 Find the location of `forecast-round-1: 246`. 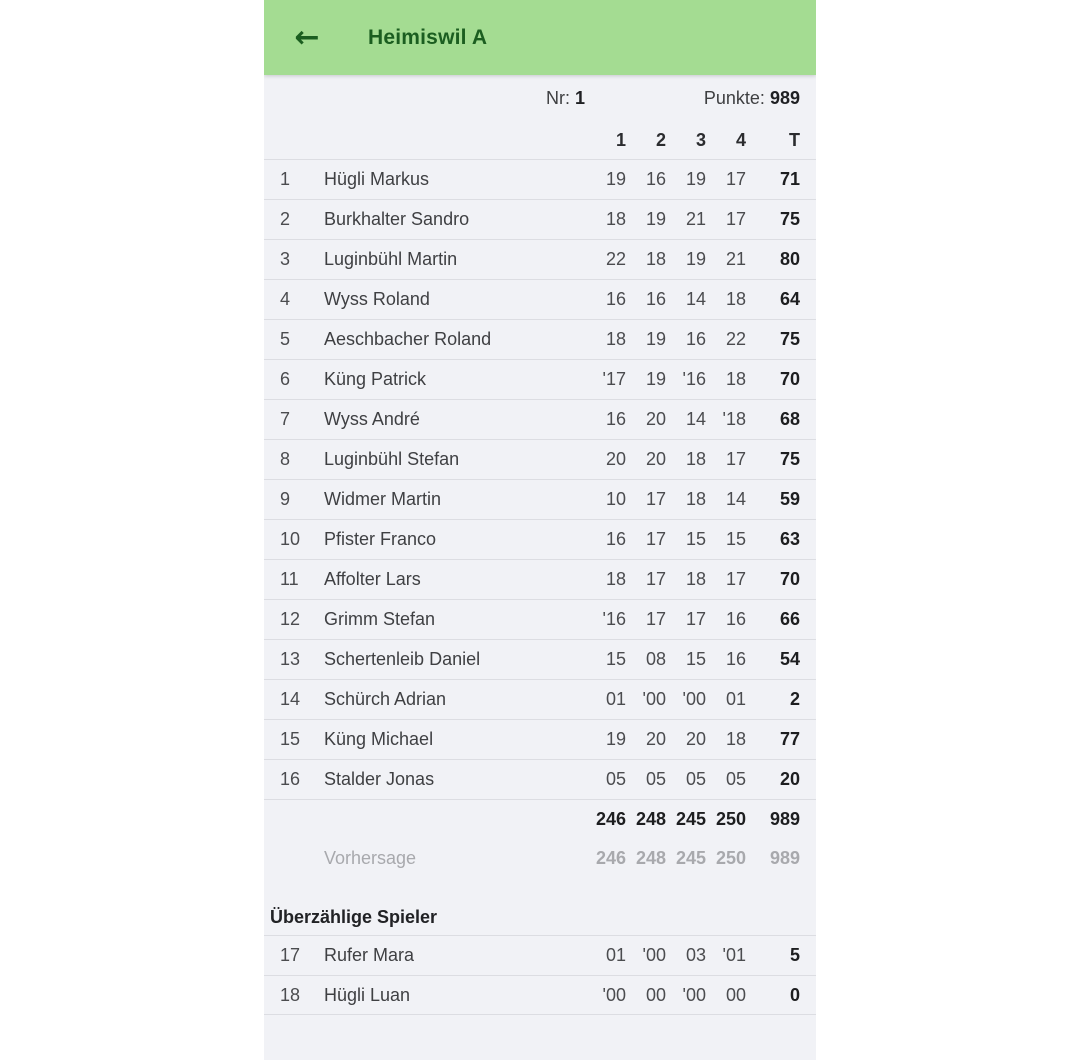

forecast-round-1: 246 is located at coordinates (610, 857).